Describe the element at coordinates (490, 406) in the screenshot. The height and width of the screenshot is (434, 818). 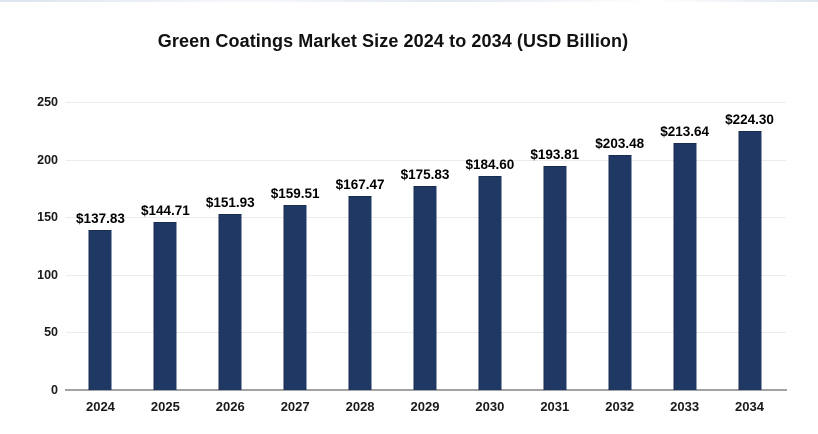
I see `x-tick-label: 2030` at that location.